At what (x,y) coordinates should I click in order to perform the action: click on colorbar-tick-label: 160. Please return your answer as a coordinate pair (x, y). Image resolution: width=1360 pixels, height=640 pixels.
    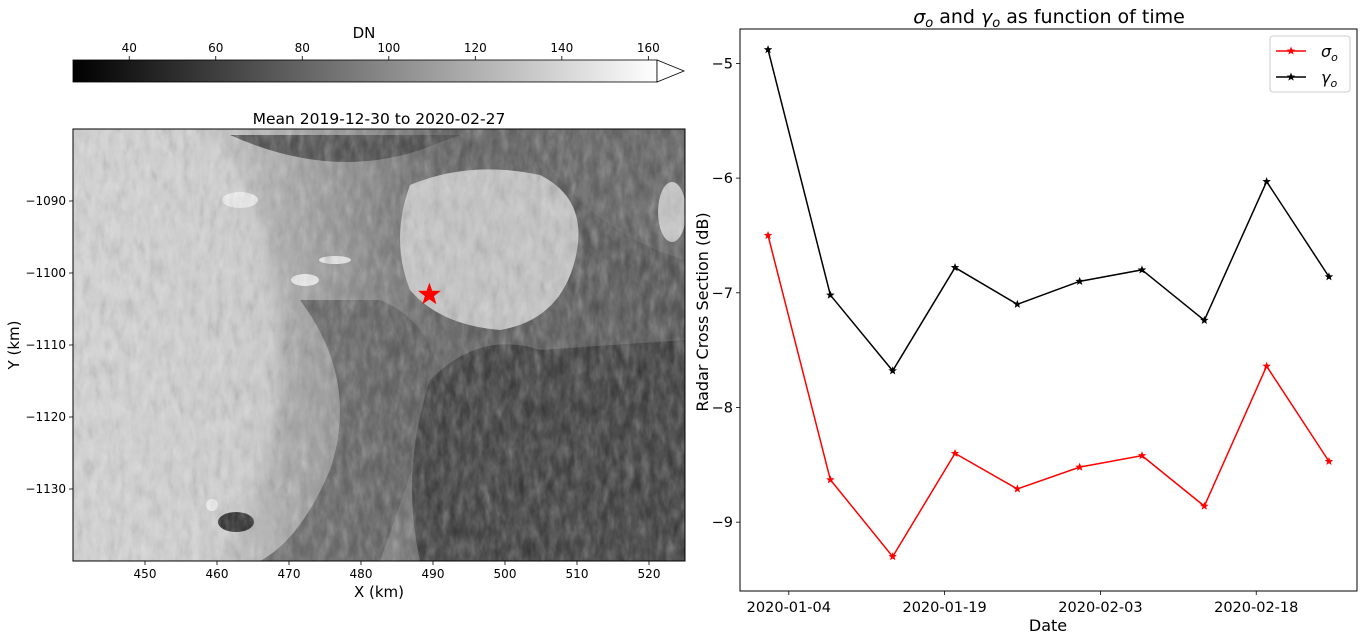
    Looking at the image, I should click on (648, 48).